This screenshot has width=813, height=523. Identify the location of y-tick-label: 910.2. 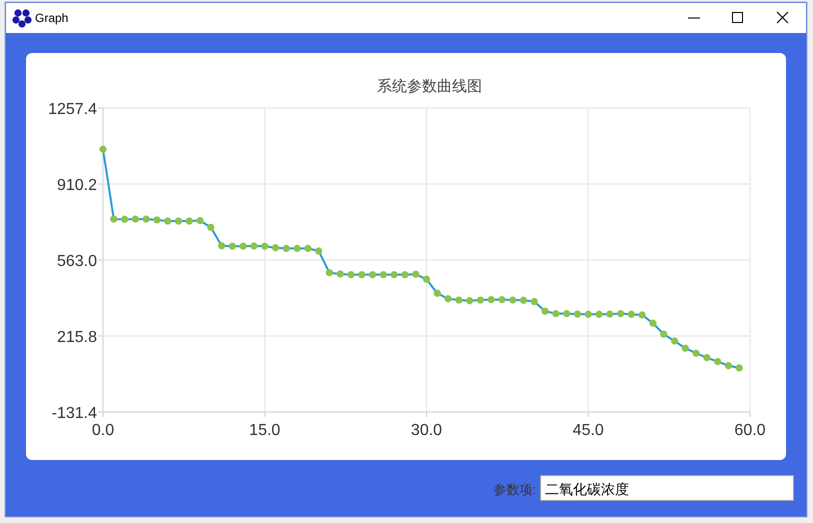
(77, 185).